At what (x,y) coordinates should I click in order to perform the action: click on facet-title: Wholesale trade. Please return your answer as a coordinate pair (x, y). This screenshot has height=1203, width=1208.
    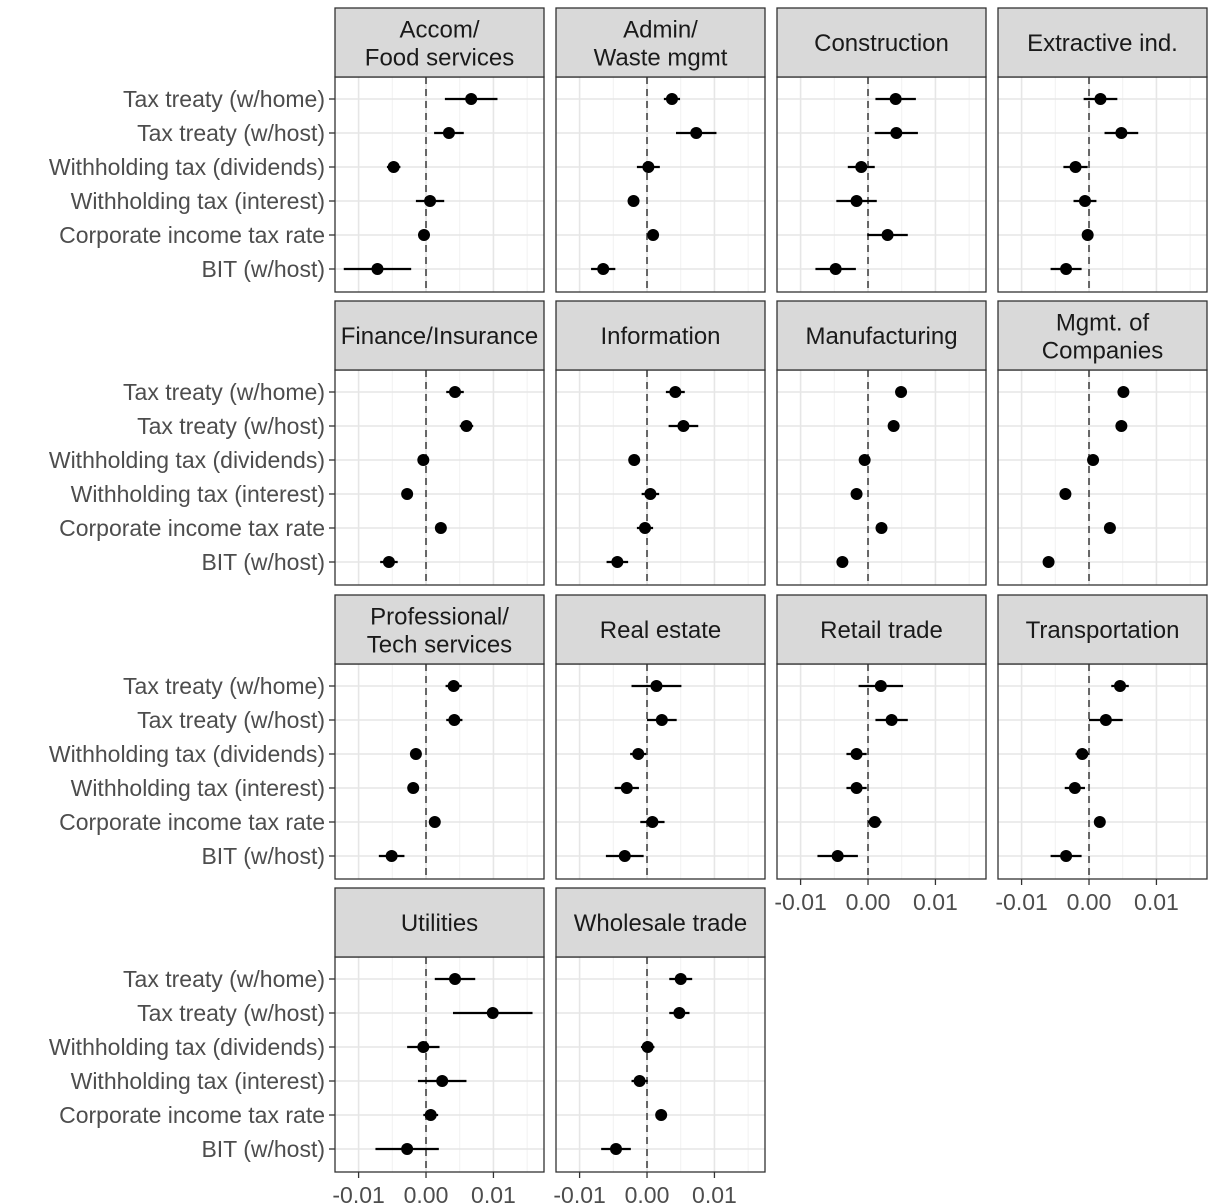
    Looking at the image, I should click on (660, 923).